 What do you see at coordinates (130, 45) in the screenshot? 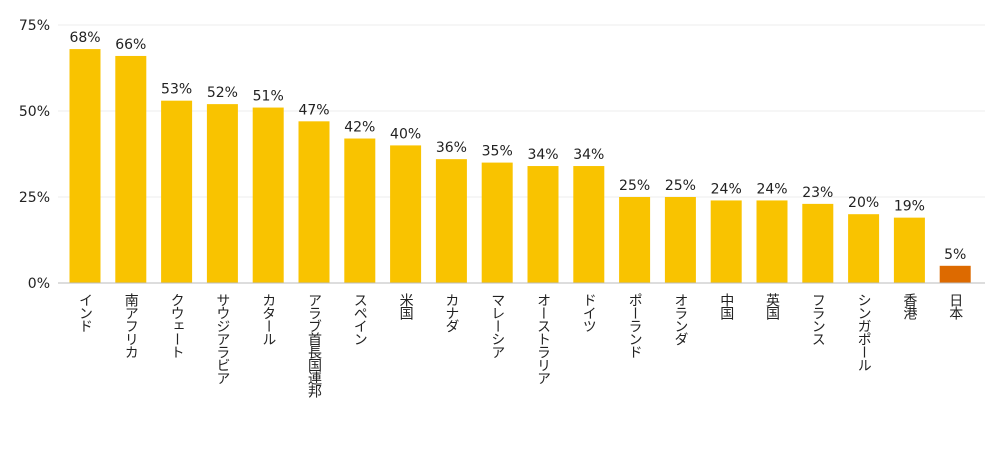
I see `data-label: 66%` at bounding box center [130, 45].